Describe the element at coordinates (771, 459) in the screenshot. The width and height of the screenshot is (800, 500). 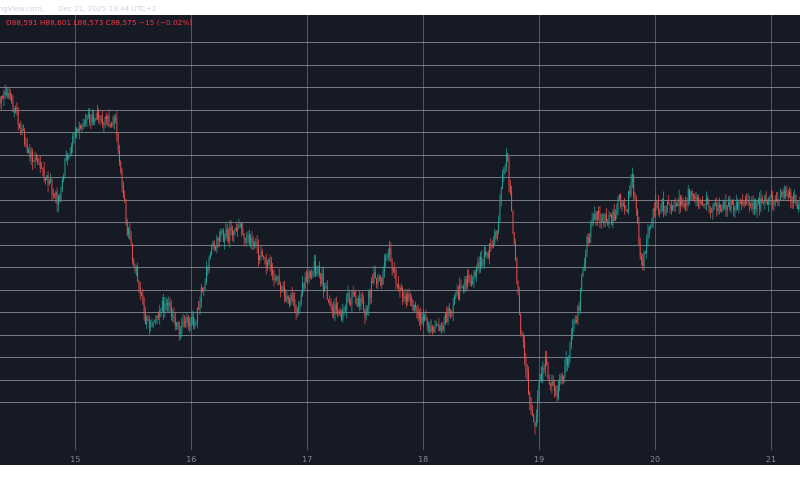
I see `x-tick-label: 21` at that location.